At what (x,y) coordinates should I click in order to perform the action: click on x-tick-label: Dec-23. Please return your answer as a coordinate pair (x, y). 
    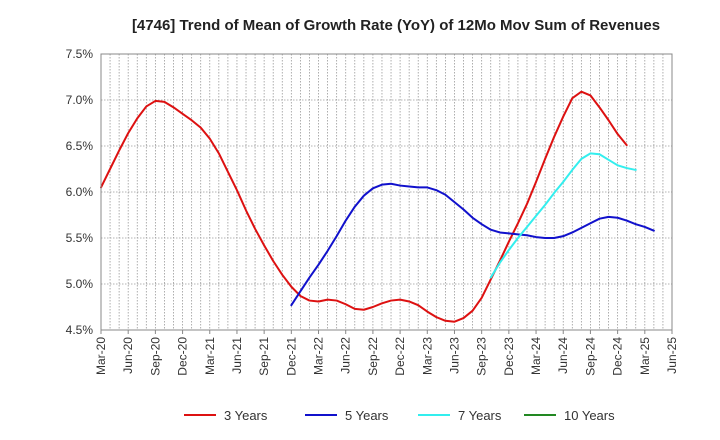
    Looking at the image, I should click on (509, 356).